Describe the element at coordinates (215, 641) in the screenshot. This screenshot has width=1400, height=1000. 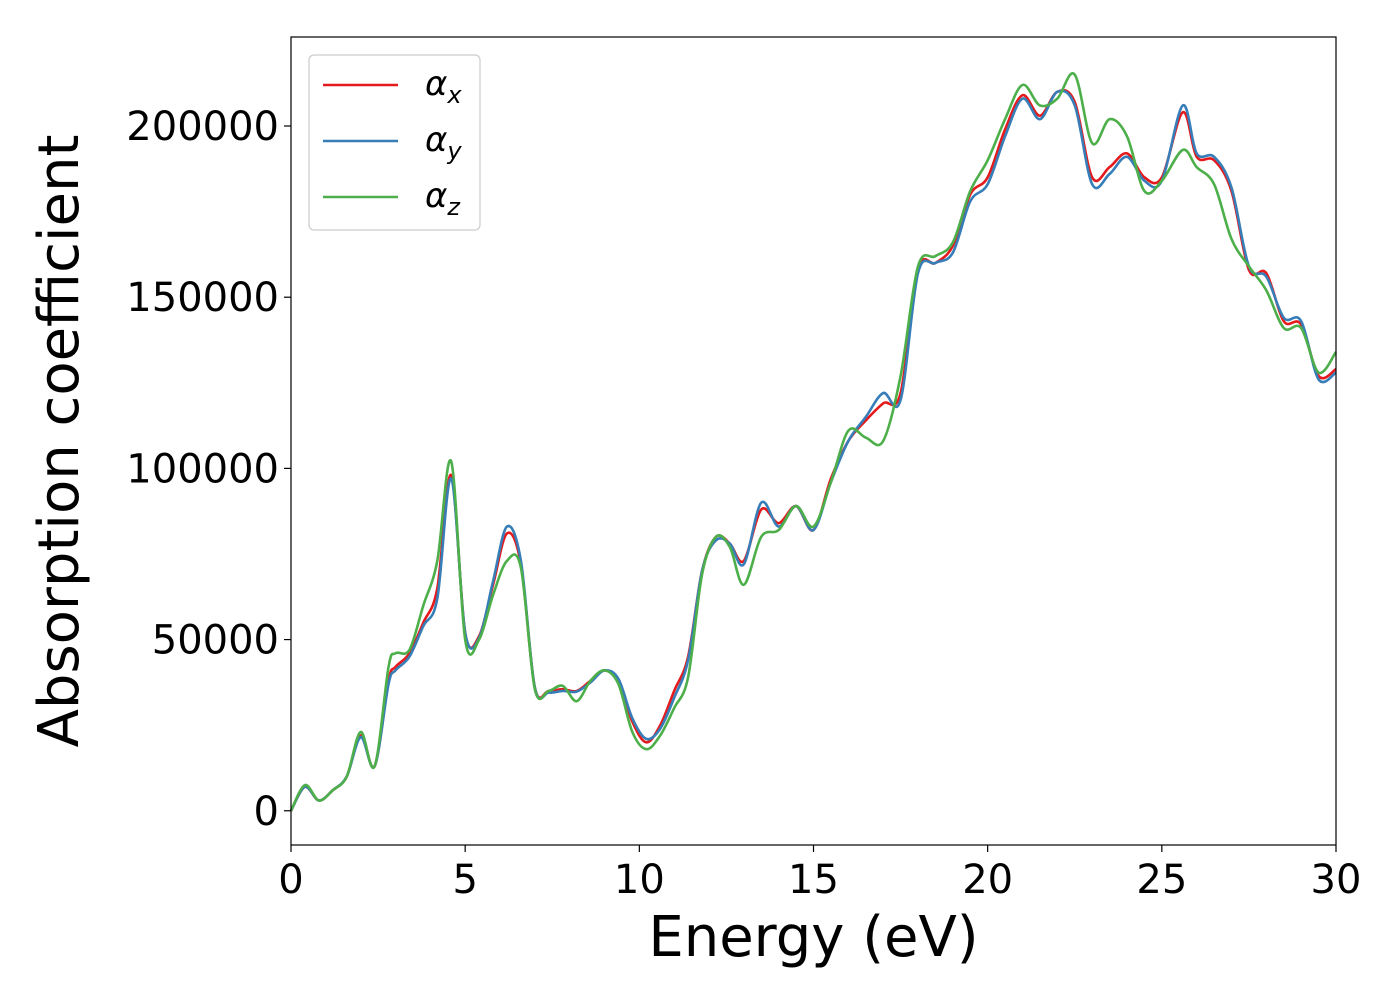
I see `y-tick-label: 50000` at that location.